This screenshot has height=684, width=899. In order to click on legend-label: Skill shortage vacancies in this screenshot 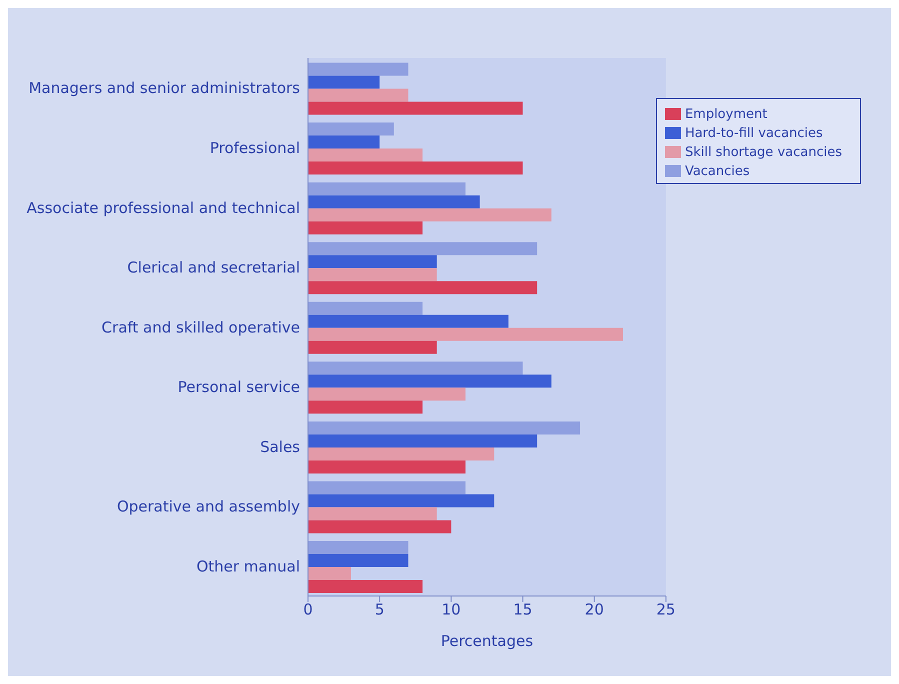, I will do `click(763, 152)`.